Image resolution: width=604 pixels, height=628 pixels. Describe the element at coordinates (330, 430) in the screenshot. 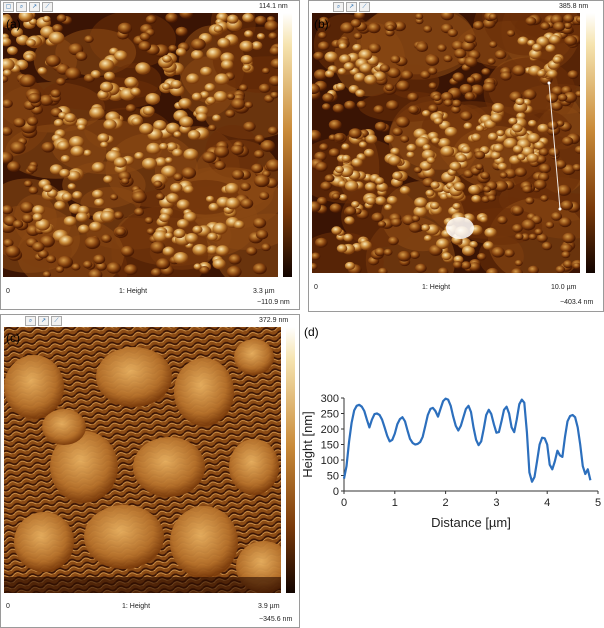

I see `y-tick-label: 200` at that location.